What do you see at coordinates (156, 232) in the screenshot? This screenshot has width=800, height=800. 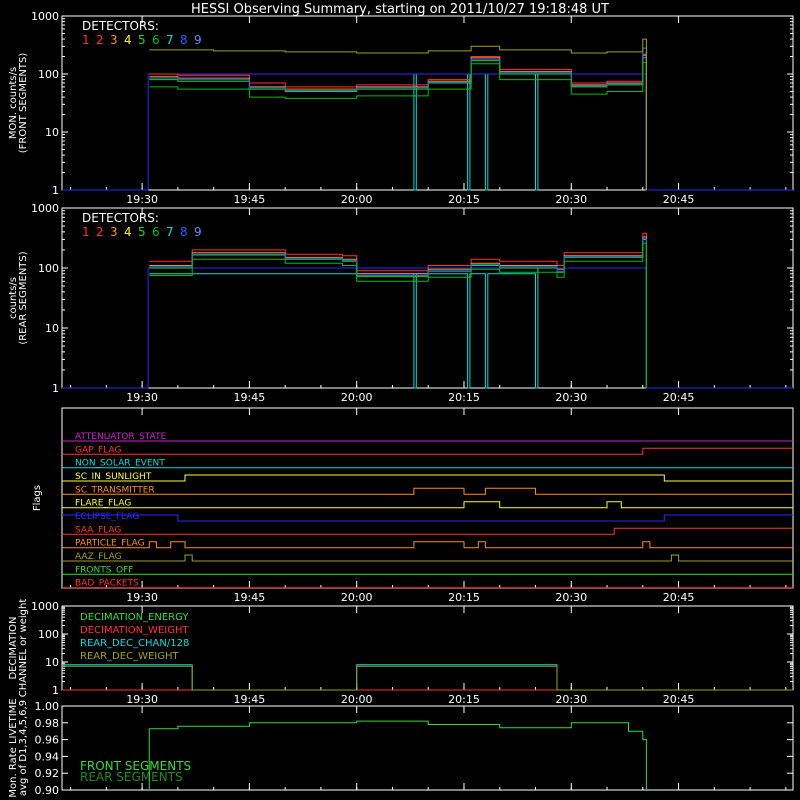 I see `rear-legend-digit: 6` at bounding box center [156, 232].